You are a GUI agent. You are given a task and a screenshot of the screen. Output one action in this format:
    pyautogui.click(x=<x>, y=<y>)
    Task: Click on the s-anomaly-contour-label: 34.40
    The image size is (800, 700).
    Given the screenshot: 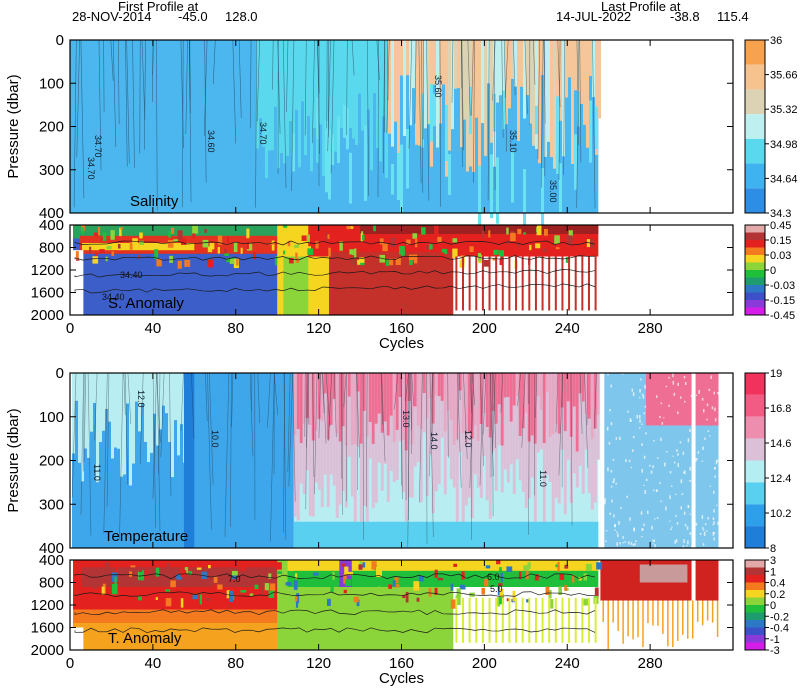 What is the action you would take?
    pyautogui.click(x=131, y=275)
    